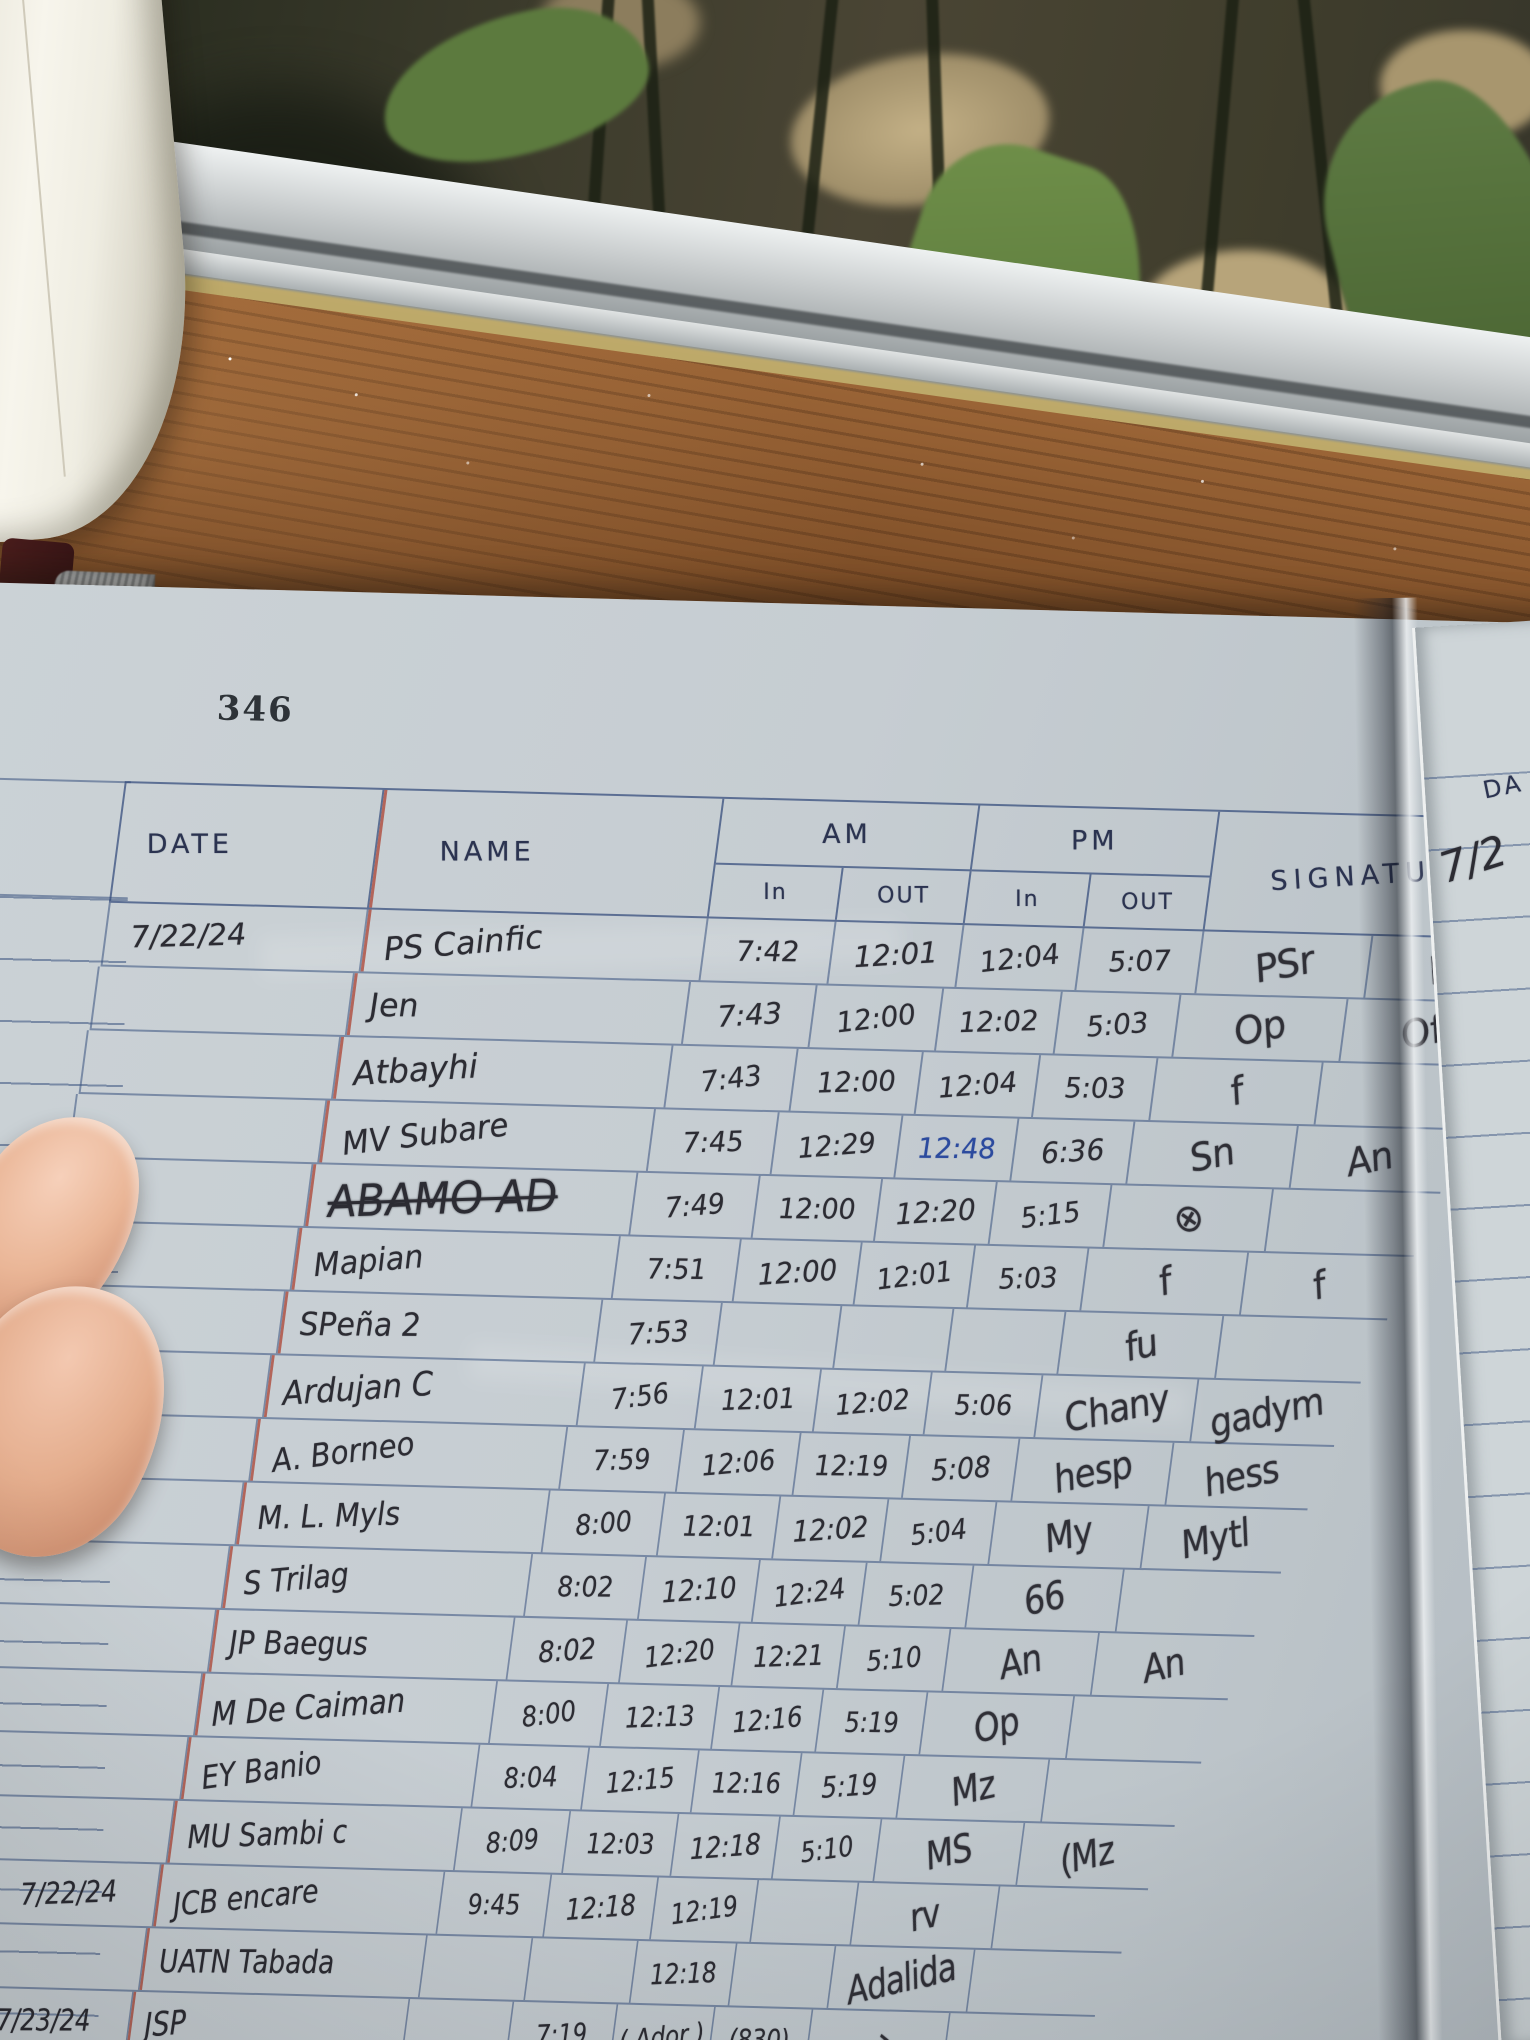 The image size is (1530, 2040). Describe the element at coordinates (247, 845) in the screenshot. I see `col-header-date: DATE` at that location.